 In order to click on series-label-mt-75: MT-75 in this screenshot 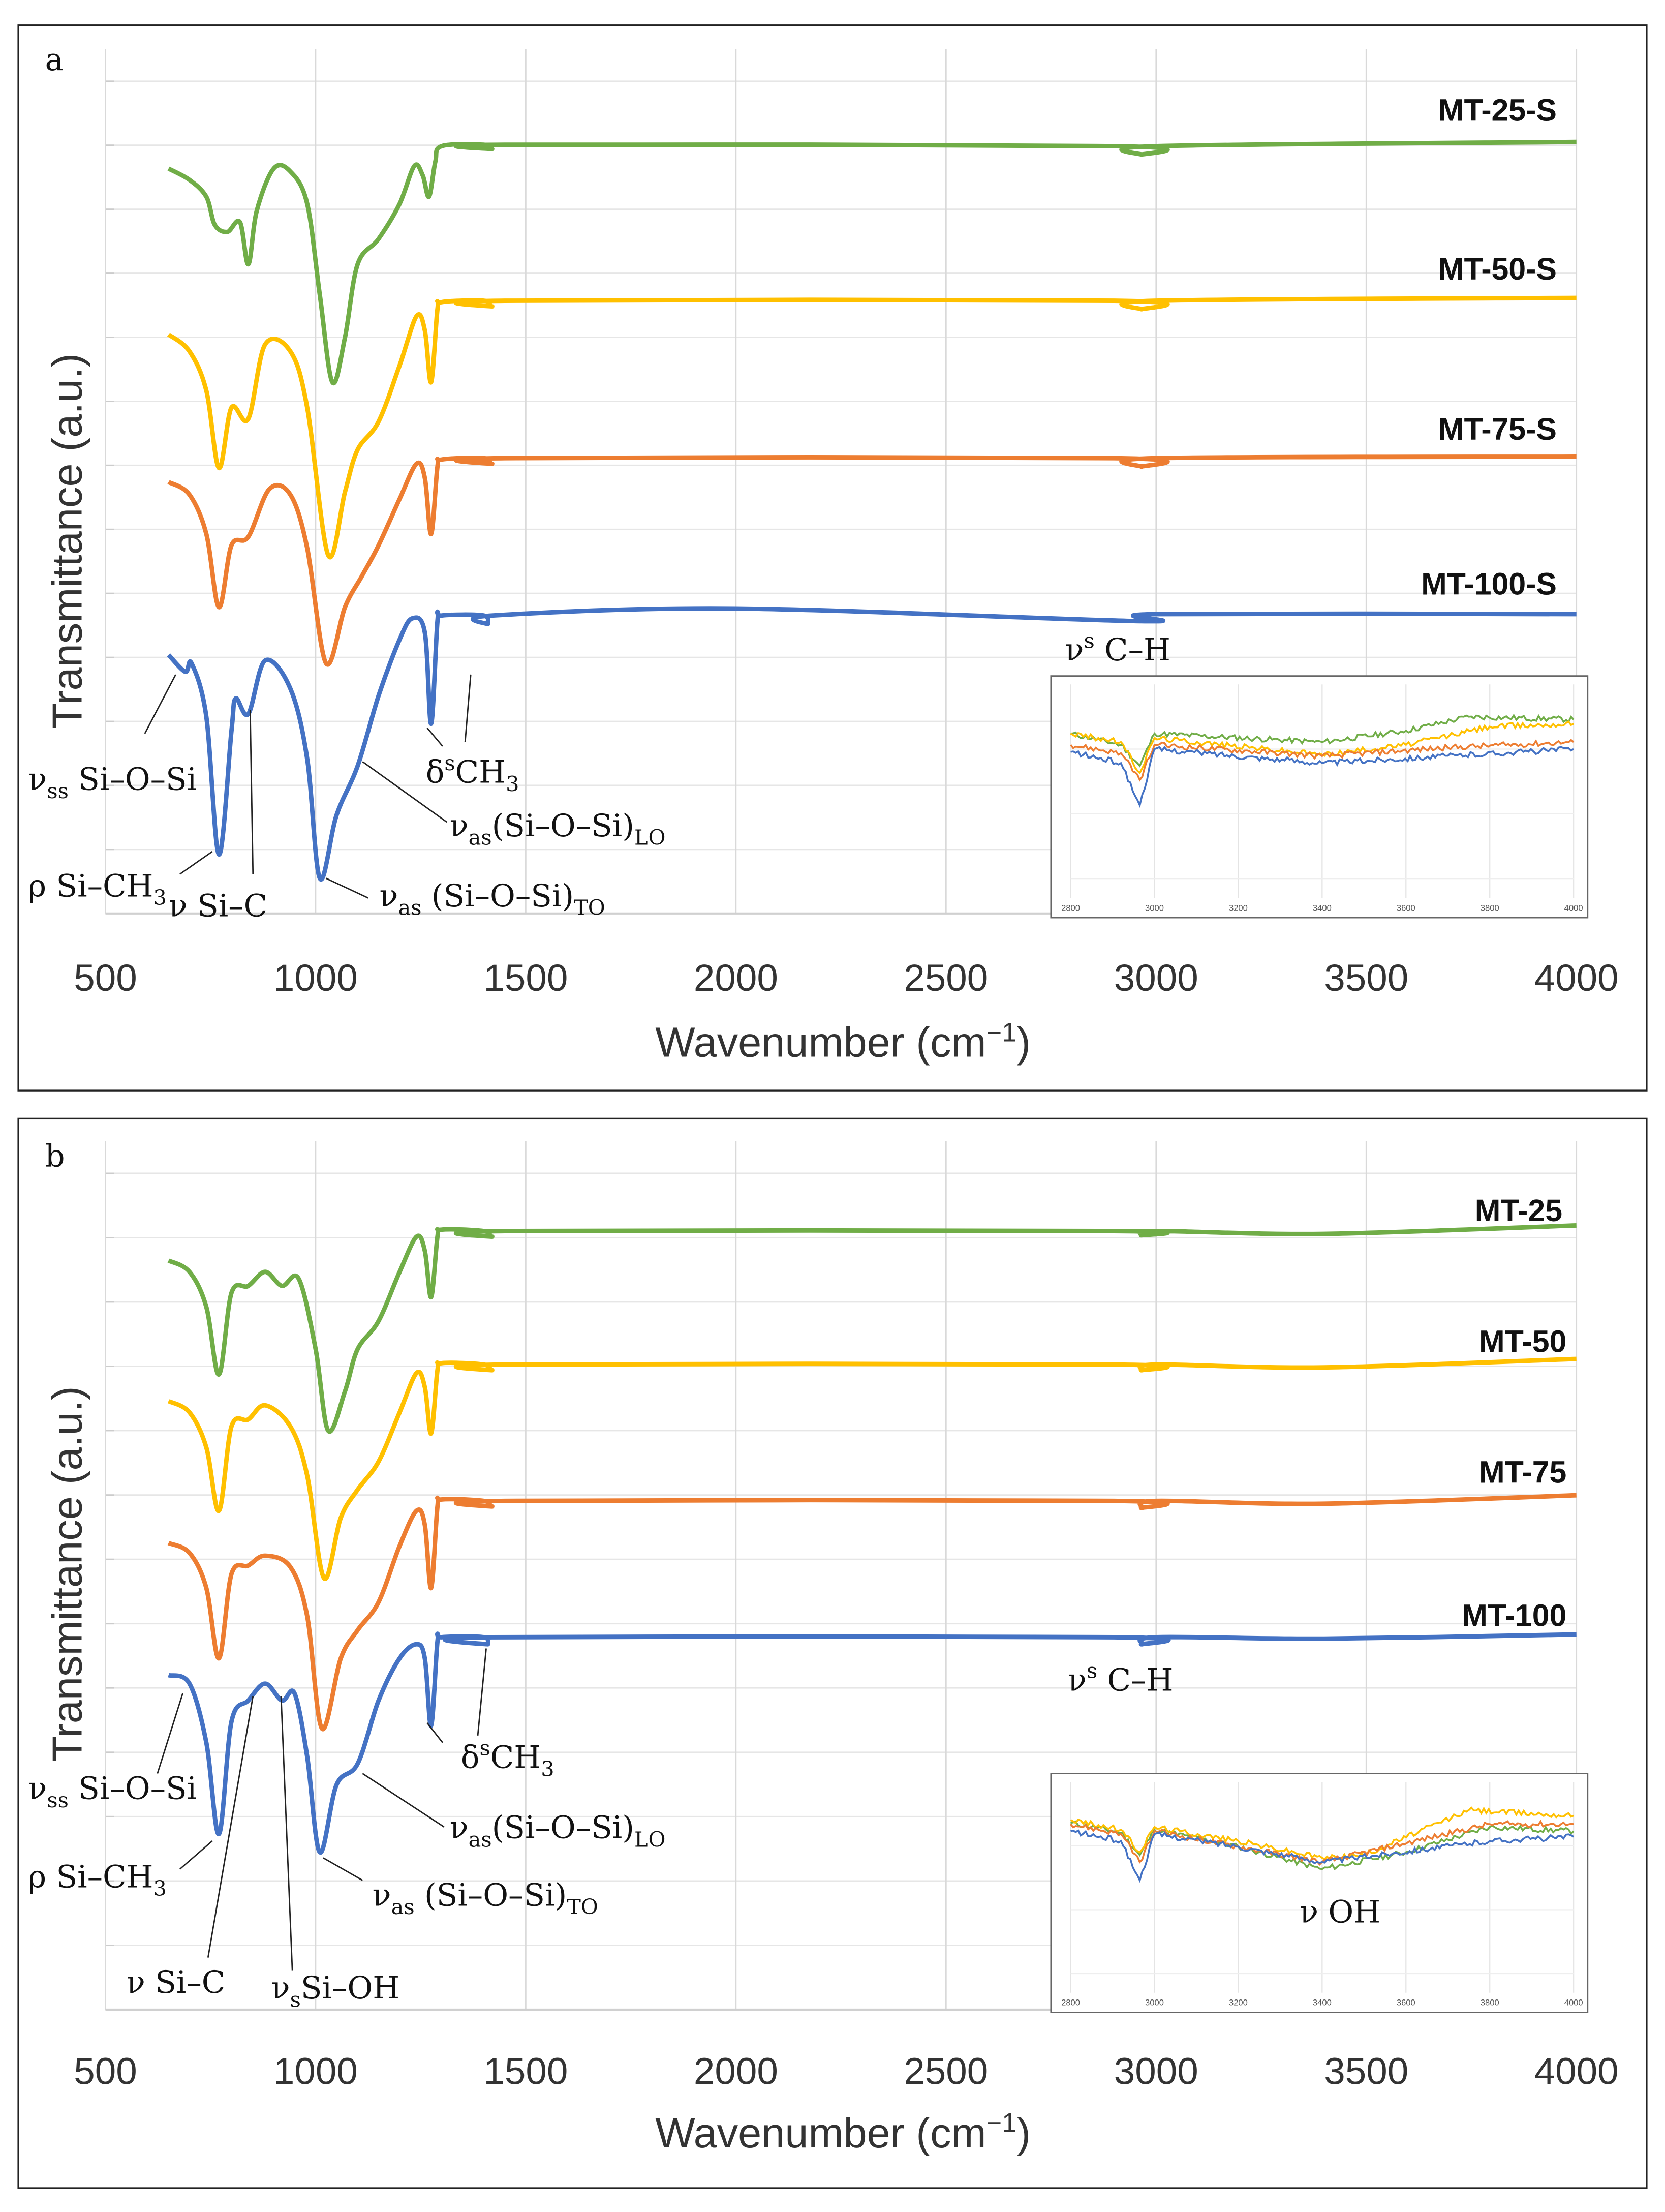, I will do `click(1522, 1472)`.